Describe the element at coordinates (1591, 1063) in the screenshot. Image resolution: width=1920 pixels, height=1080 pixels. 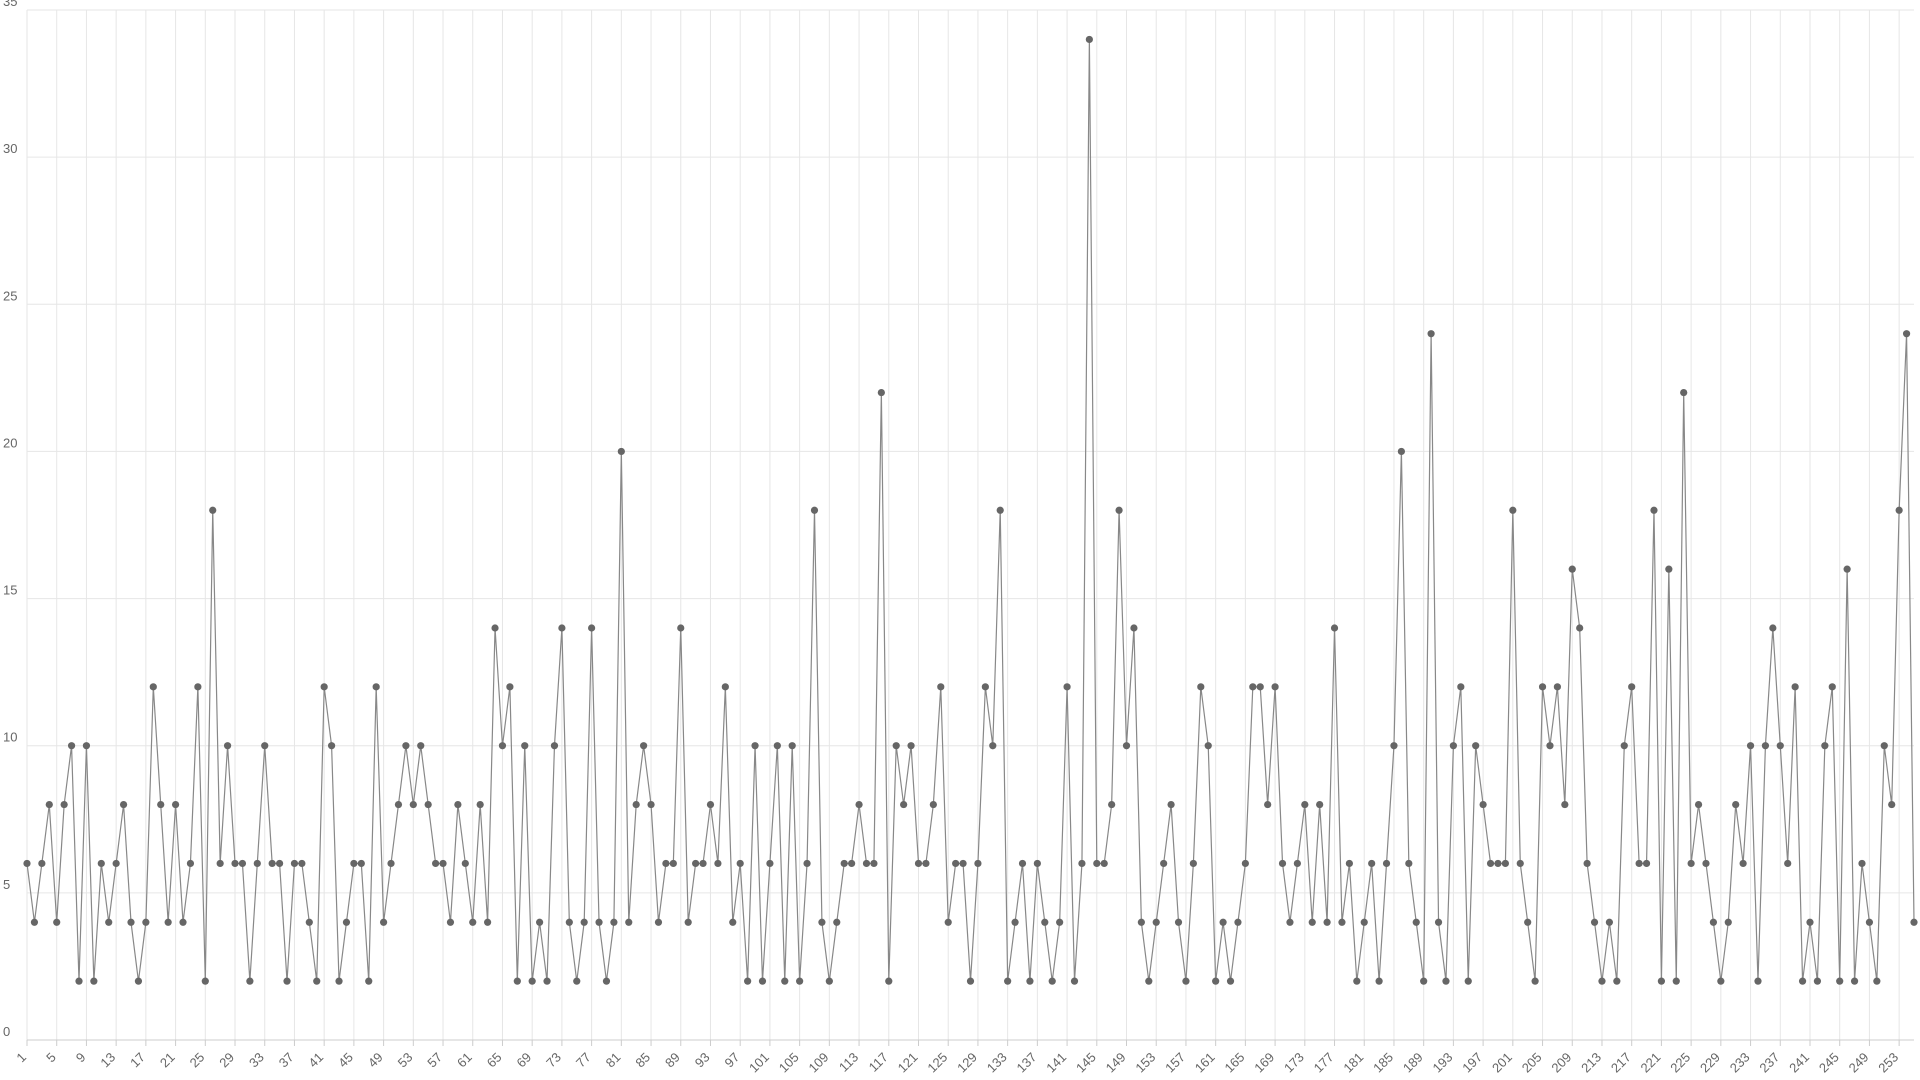
I see `x-tick-label: 213` at that location.